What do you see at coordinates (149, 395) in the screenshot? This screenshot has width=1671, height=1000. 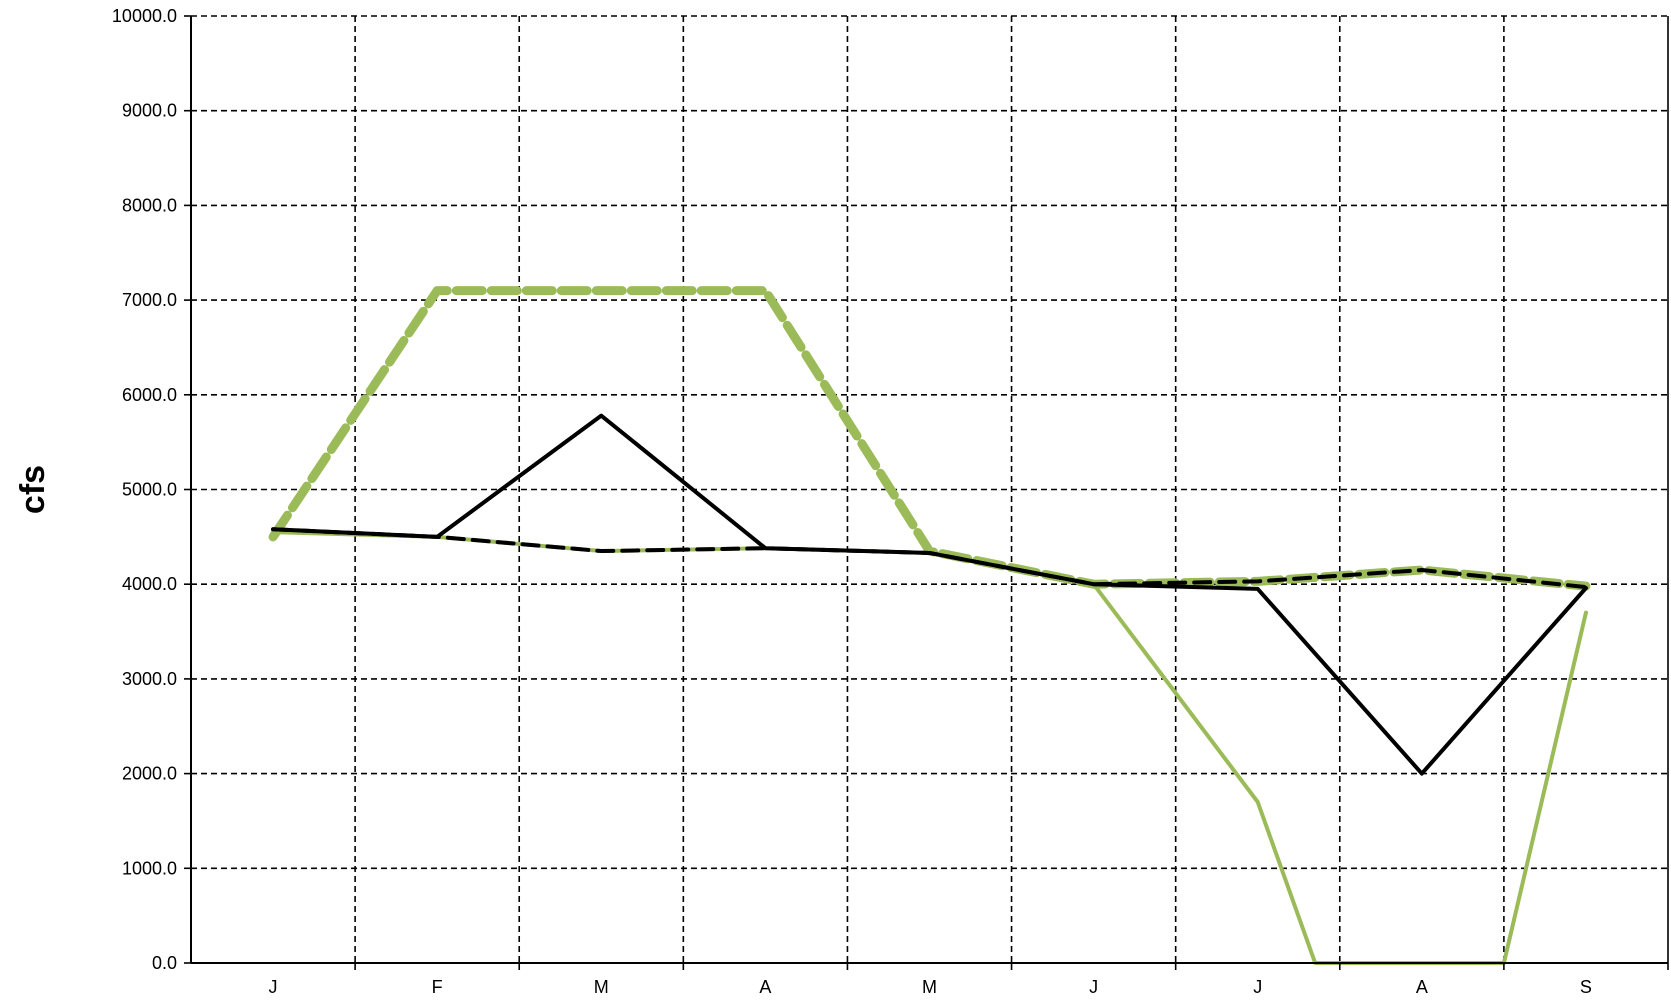 I see `y-tick-label: 6000.0` at bounding box center [149, 395].